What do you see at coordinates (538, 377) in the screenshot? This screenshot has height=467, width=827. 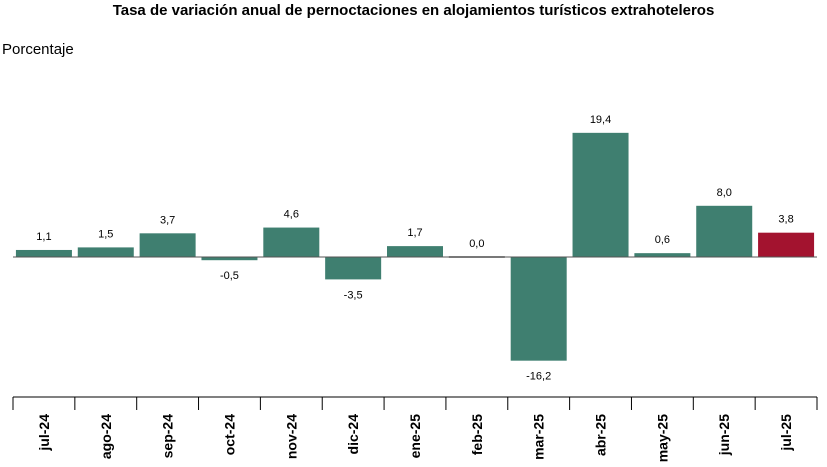 I see `value-label-mar-25: -16,2` at bounding box center [538, 377].